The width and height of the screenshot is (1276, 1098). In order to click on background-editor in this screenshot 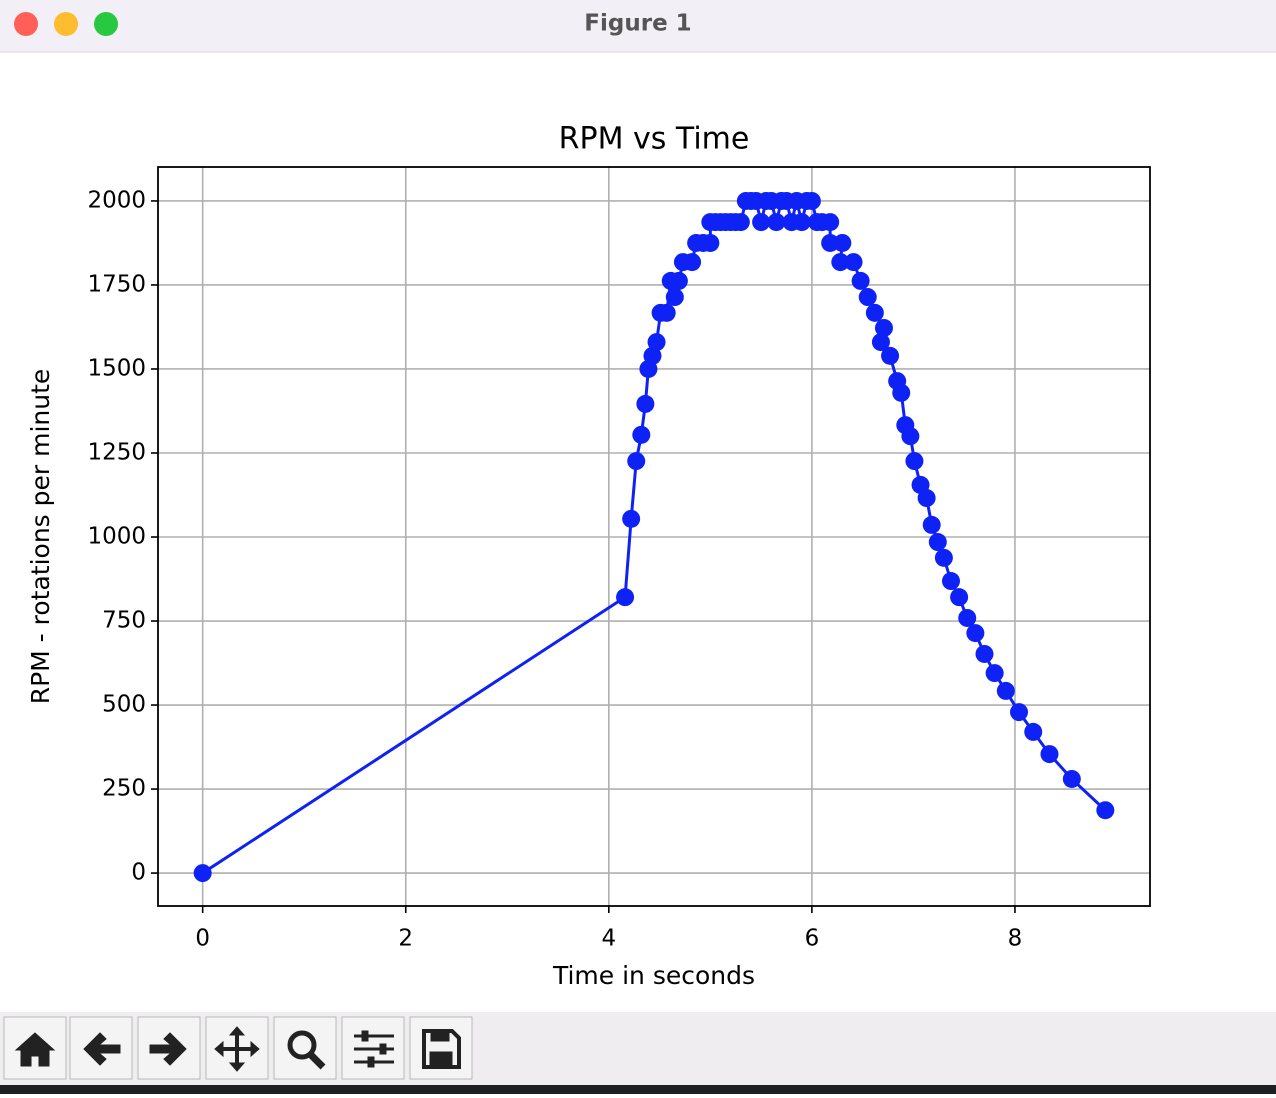, I will do `click(638, 1089)`.